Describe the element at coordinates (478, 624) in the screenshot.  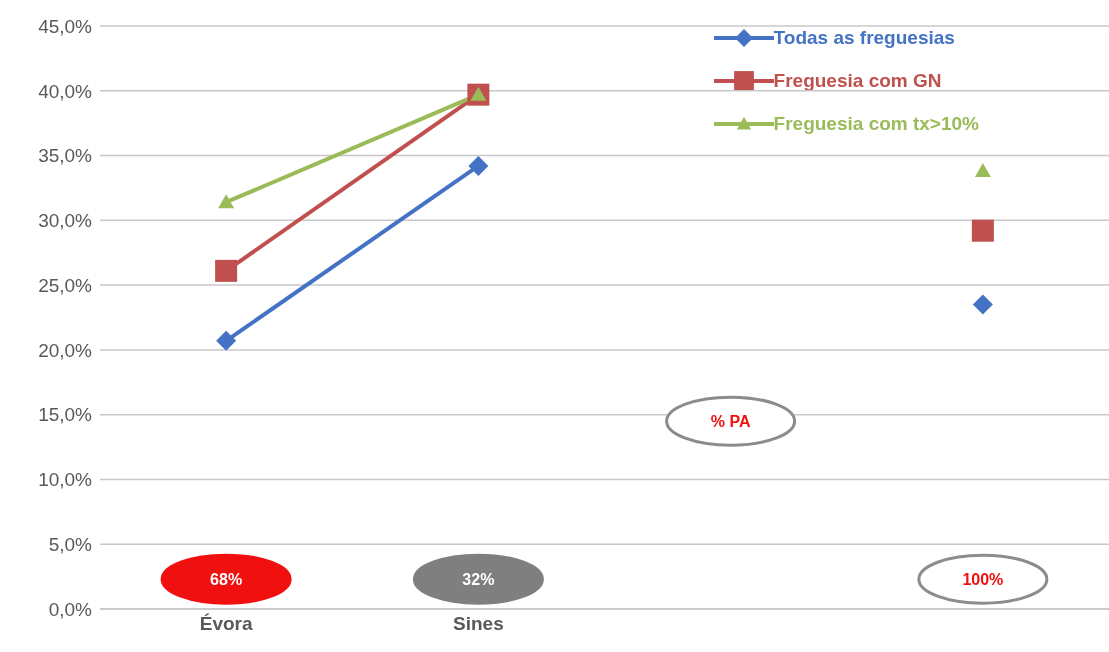
I see `x-tick-label: Sines` at that location.